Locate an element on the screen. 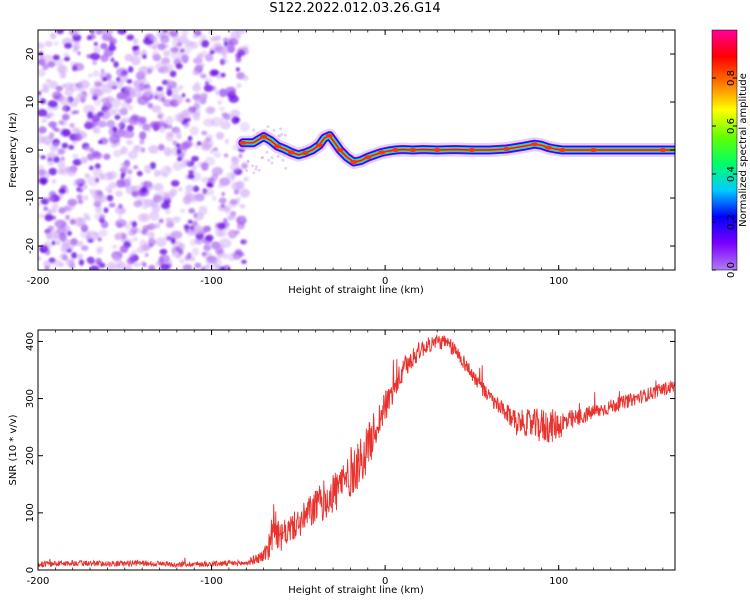  colorbar-frame is located at coordinates (724, 150).